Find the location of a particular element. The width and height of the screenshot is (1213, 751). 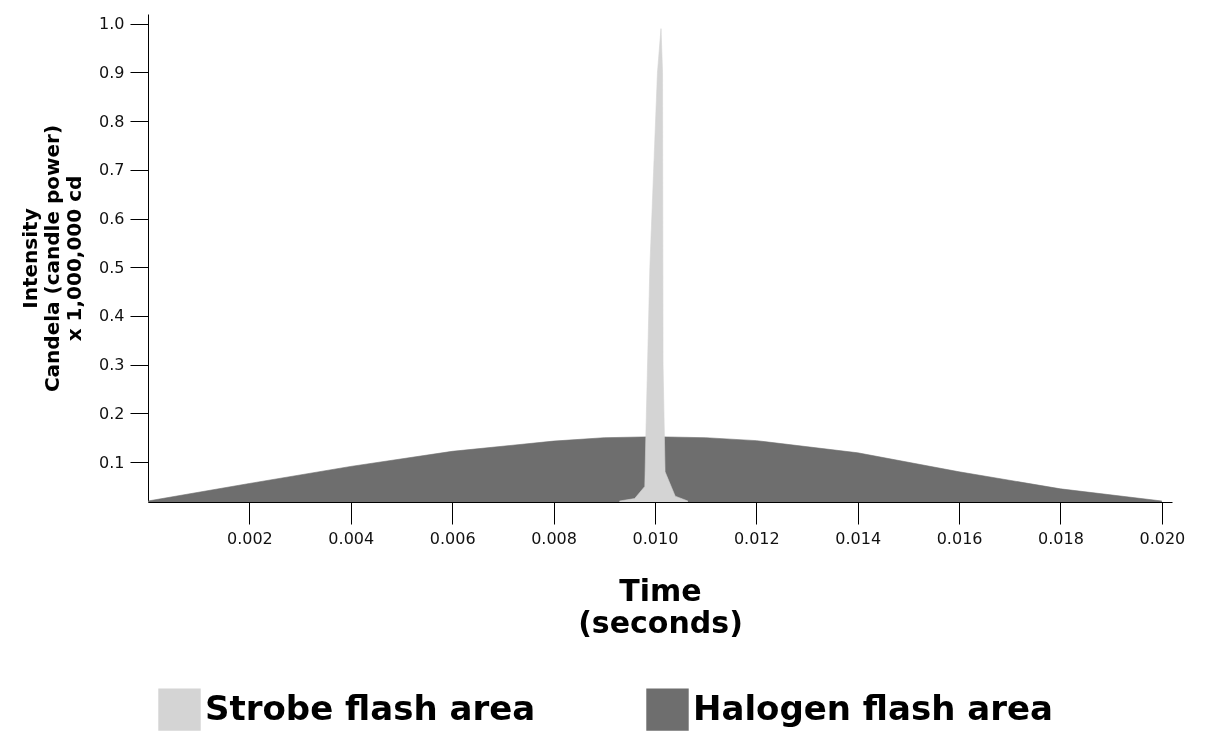

legend-label: Halogen flash area is located at coordinates (873, 707).